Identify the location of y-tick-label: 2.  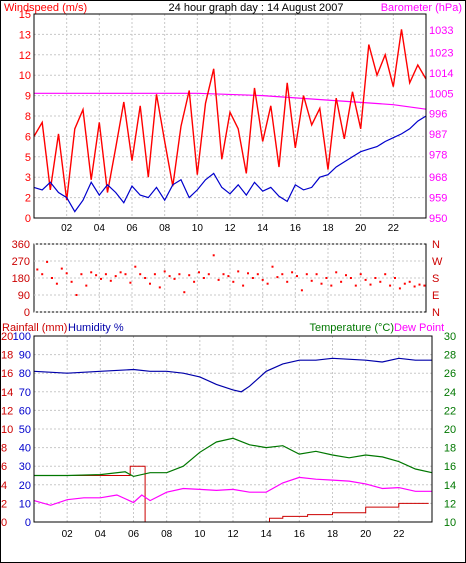
(28, 199).